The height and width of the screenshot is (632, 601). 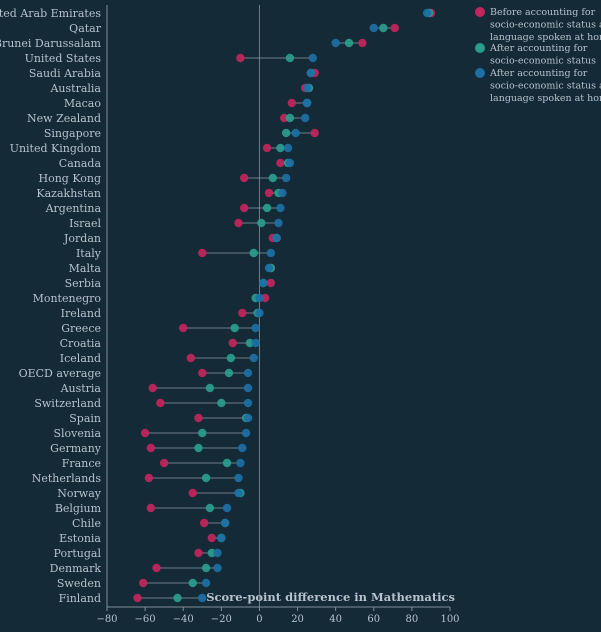 I want to click on x-tick-label: −60, so click(x=145, y=619).